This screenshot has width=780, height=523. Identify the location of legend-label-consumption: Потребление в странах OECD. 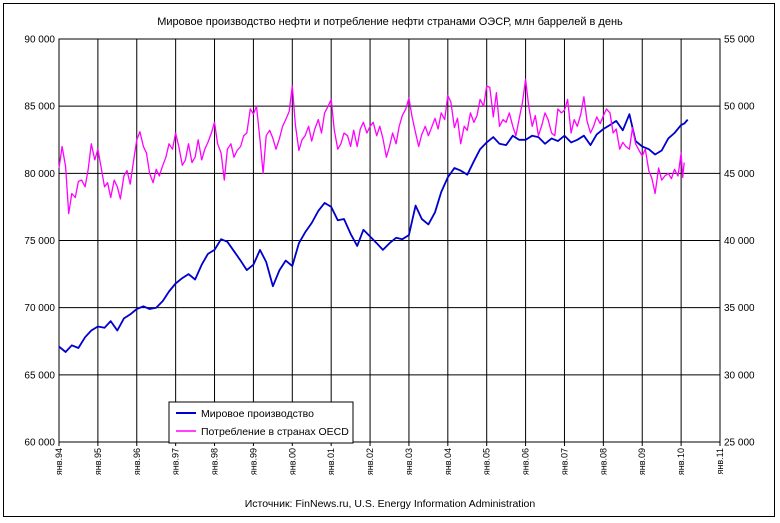
(275, 432).